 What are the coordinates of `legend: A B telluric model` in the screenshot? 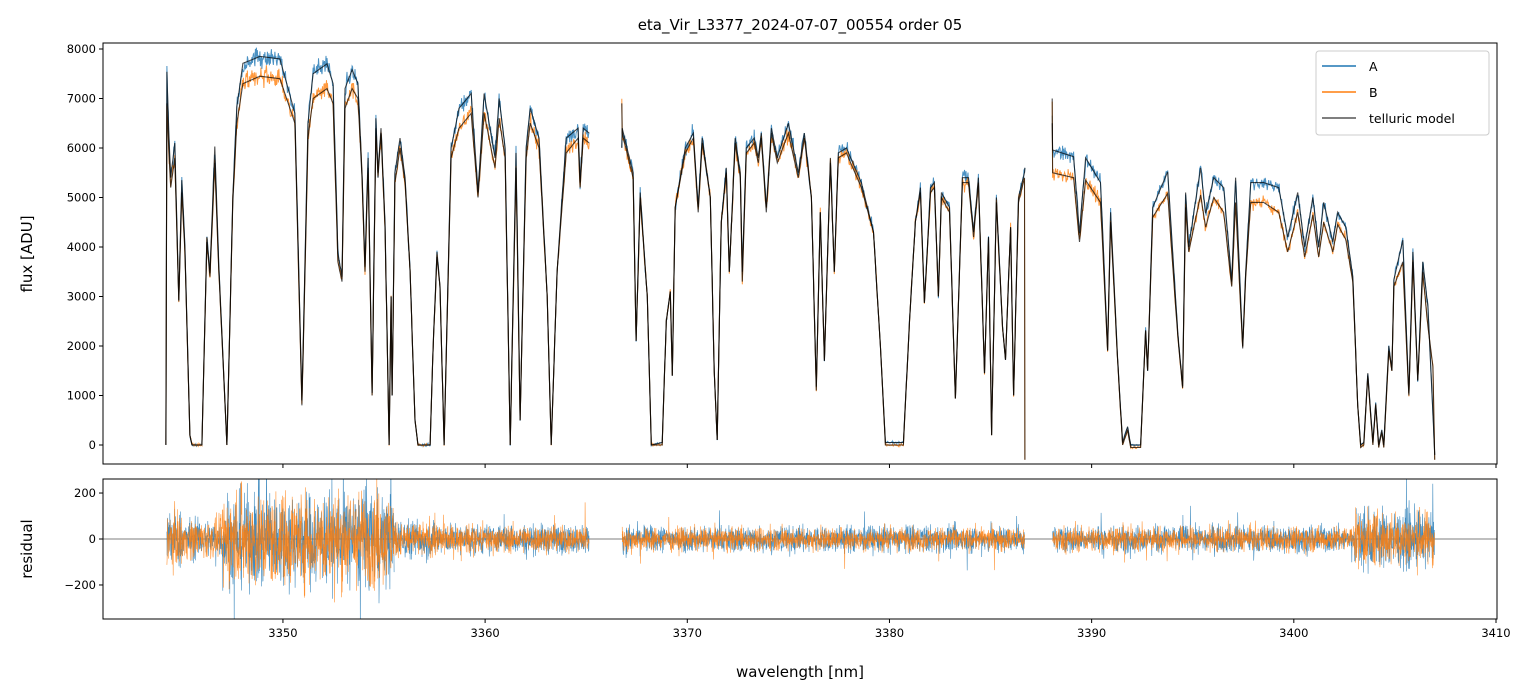 It's located at (1402, 93).